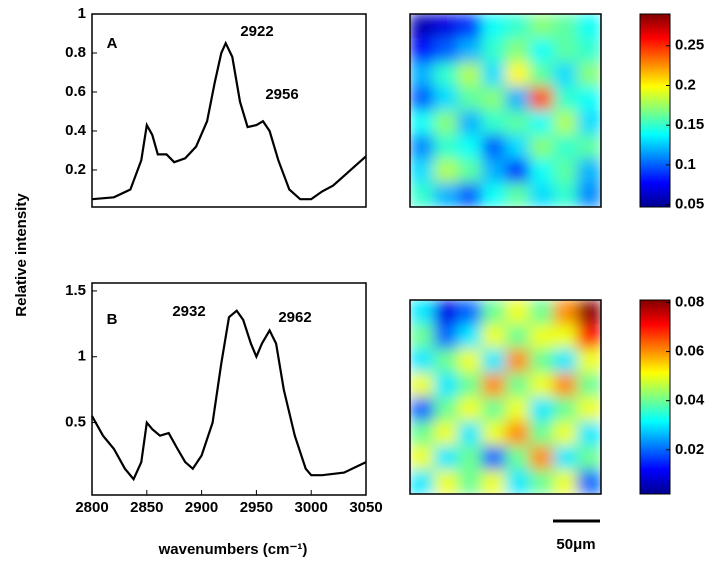 This screenshot has height=567, width=721. What do you see at coordinates (75, 169) in the screenshot?
I see `y-tick-label: 0.2` at bounding box center [75, 169].